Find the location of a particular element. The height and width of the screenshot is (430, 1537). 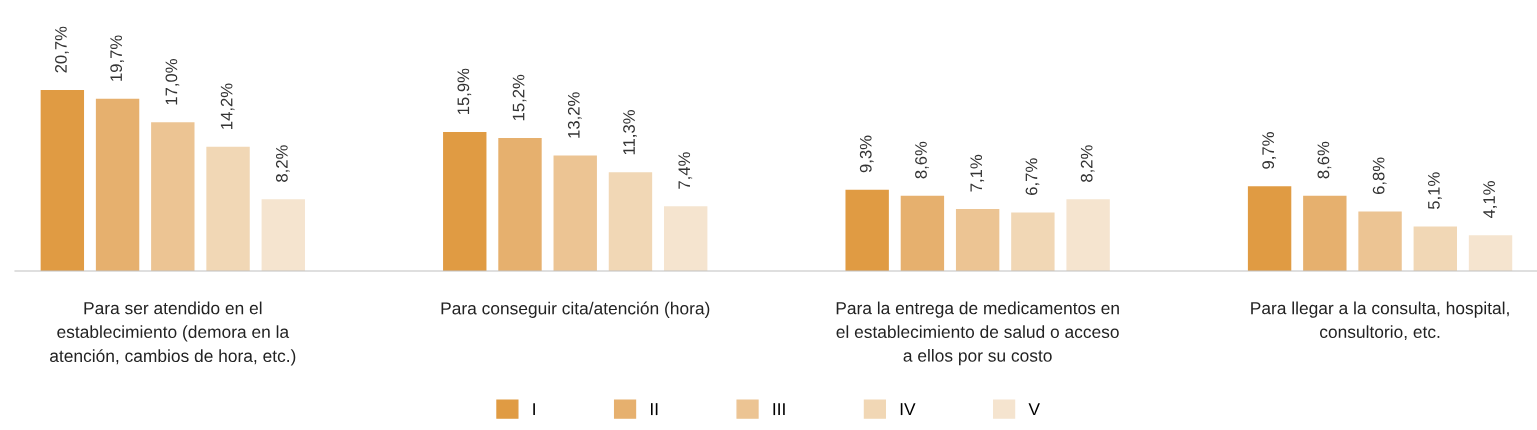

legend-label: I is located at coordinates (534, 409).